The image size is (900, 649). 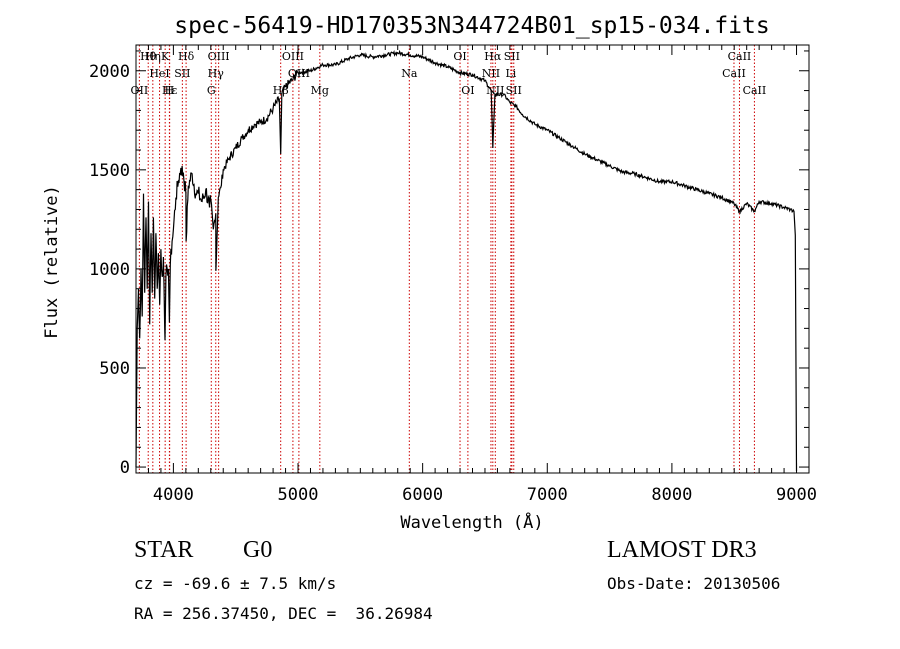 What do you see at coordinates (159, 73) in the screenshot?
I see `line-label: HeI` at bounding box center [159, 73].